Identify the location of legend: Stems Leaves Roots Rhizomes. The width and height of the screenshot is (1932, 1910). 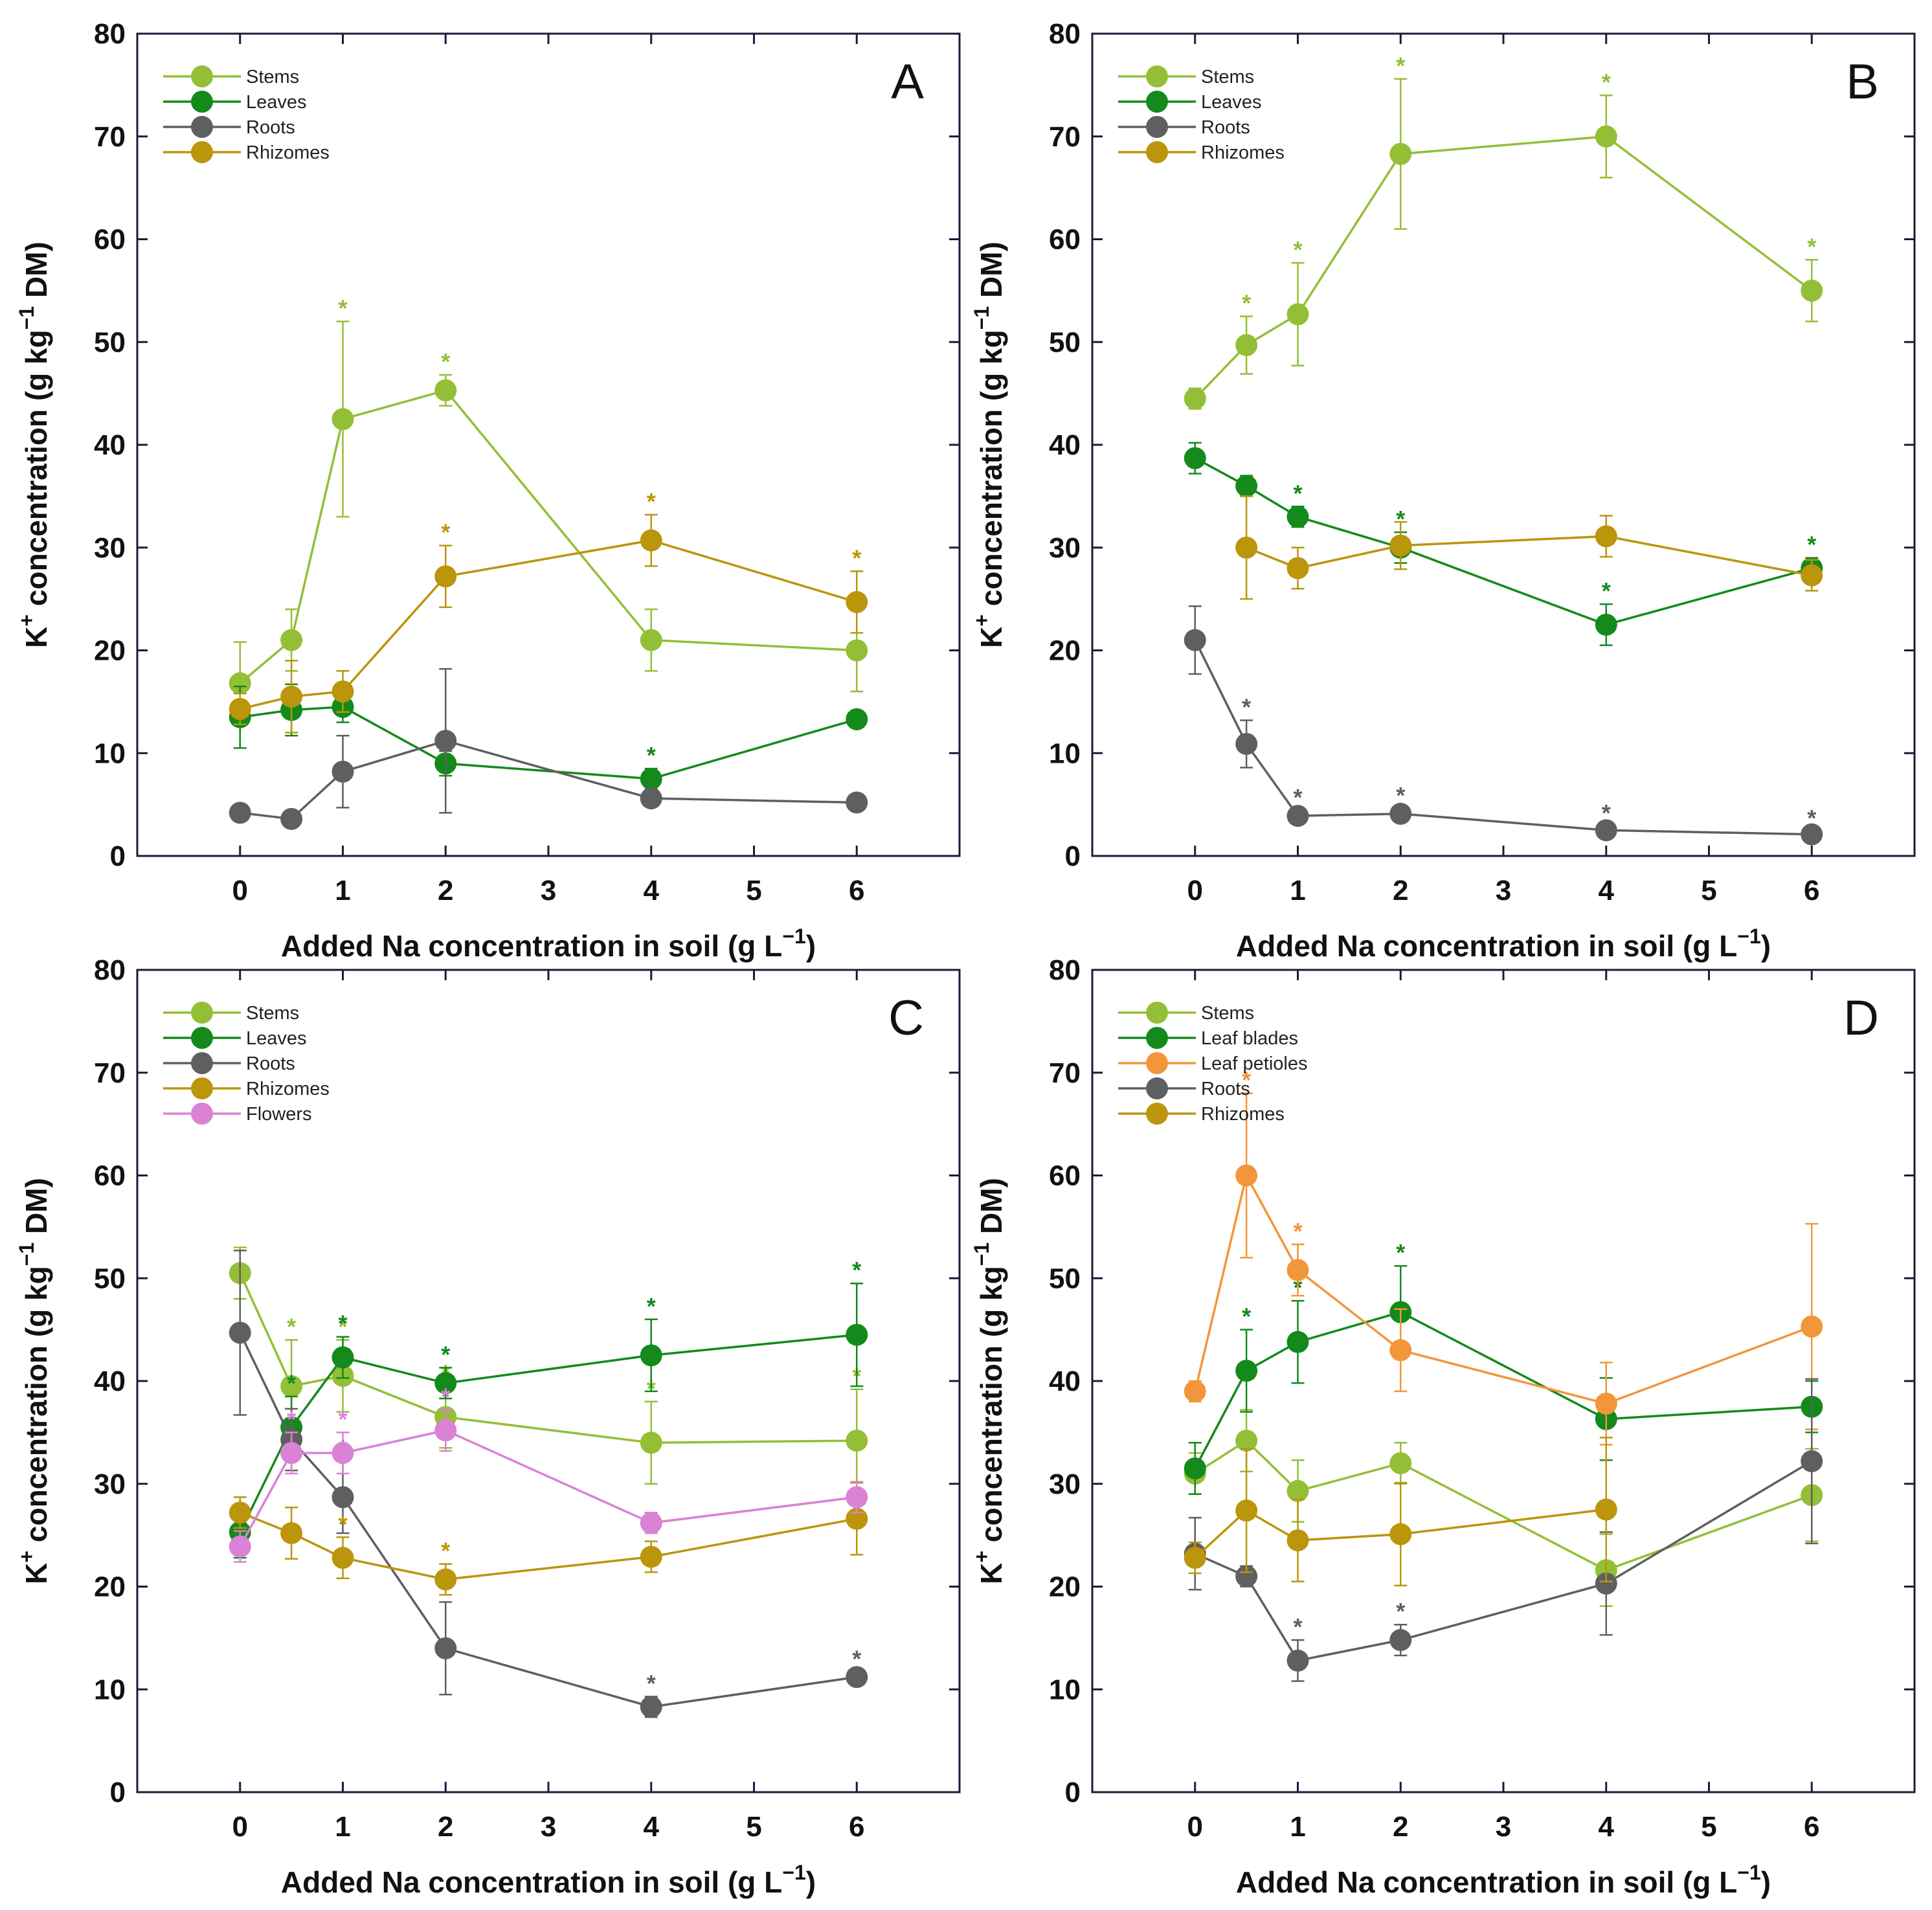
(1201, 114).